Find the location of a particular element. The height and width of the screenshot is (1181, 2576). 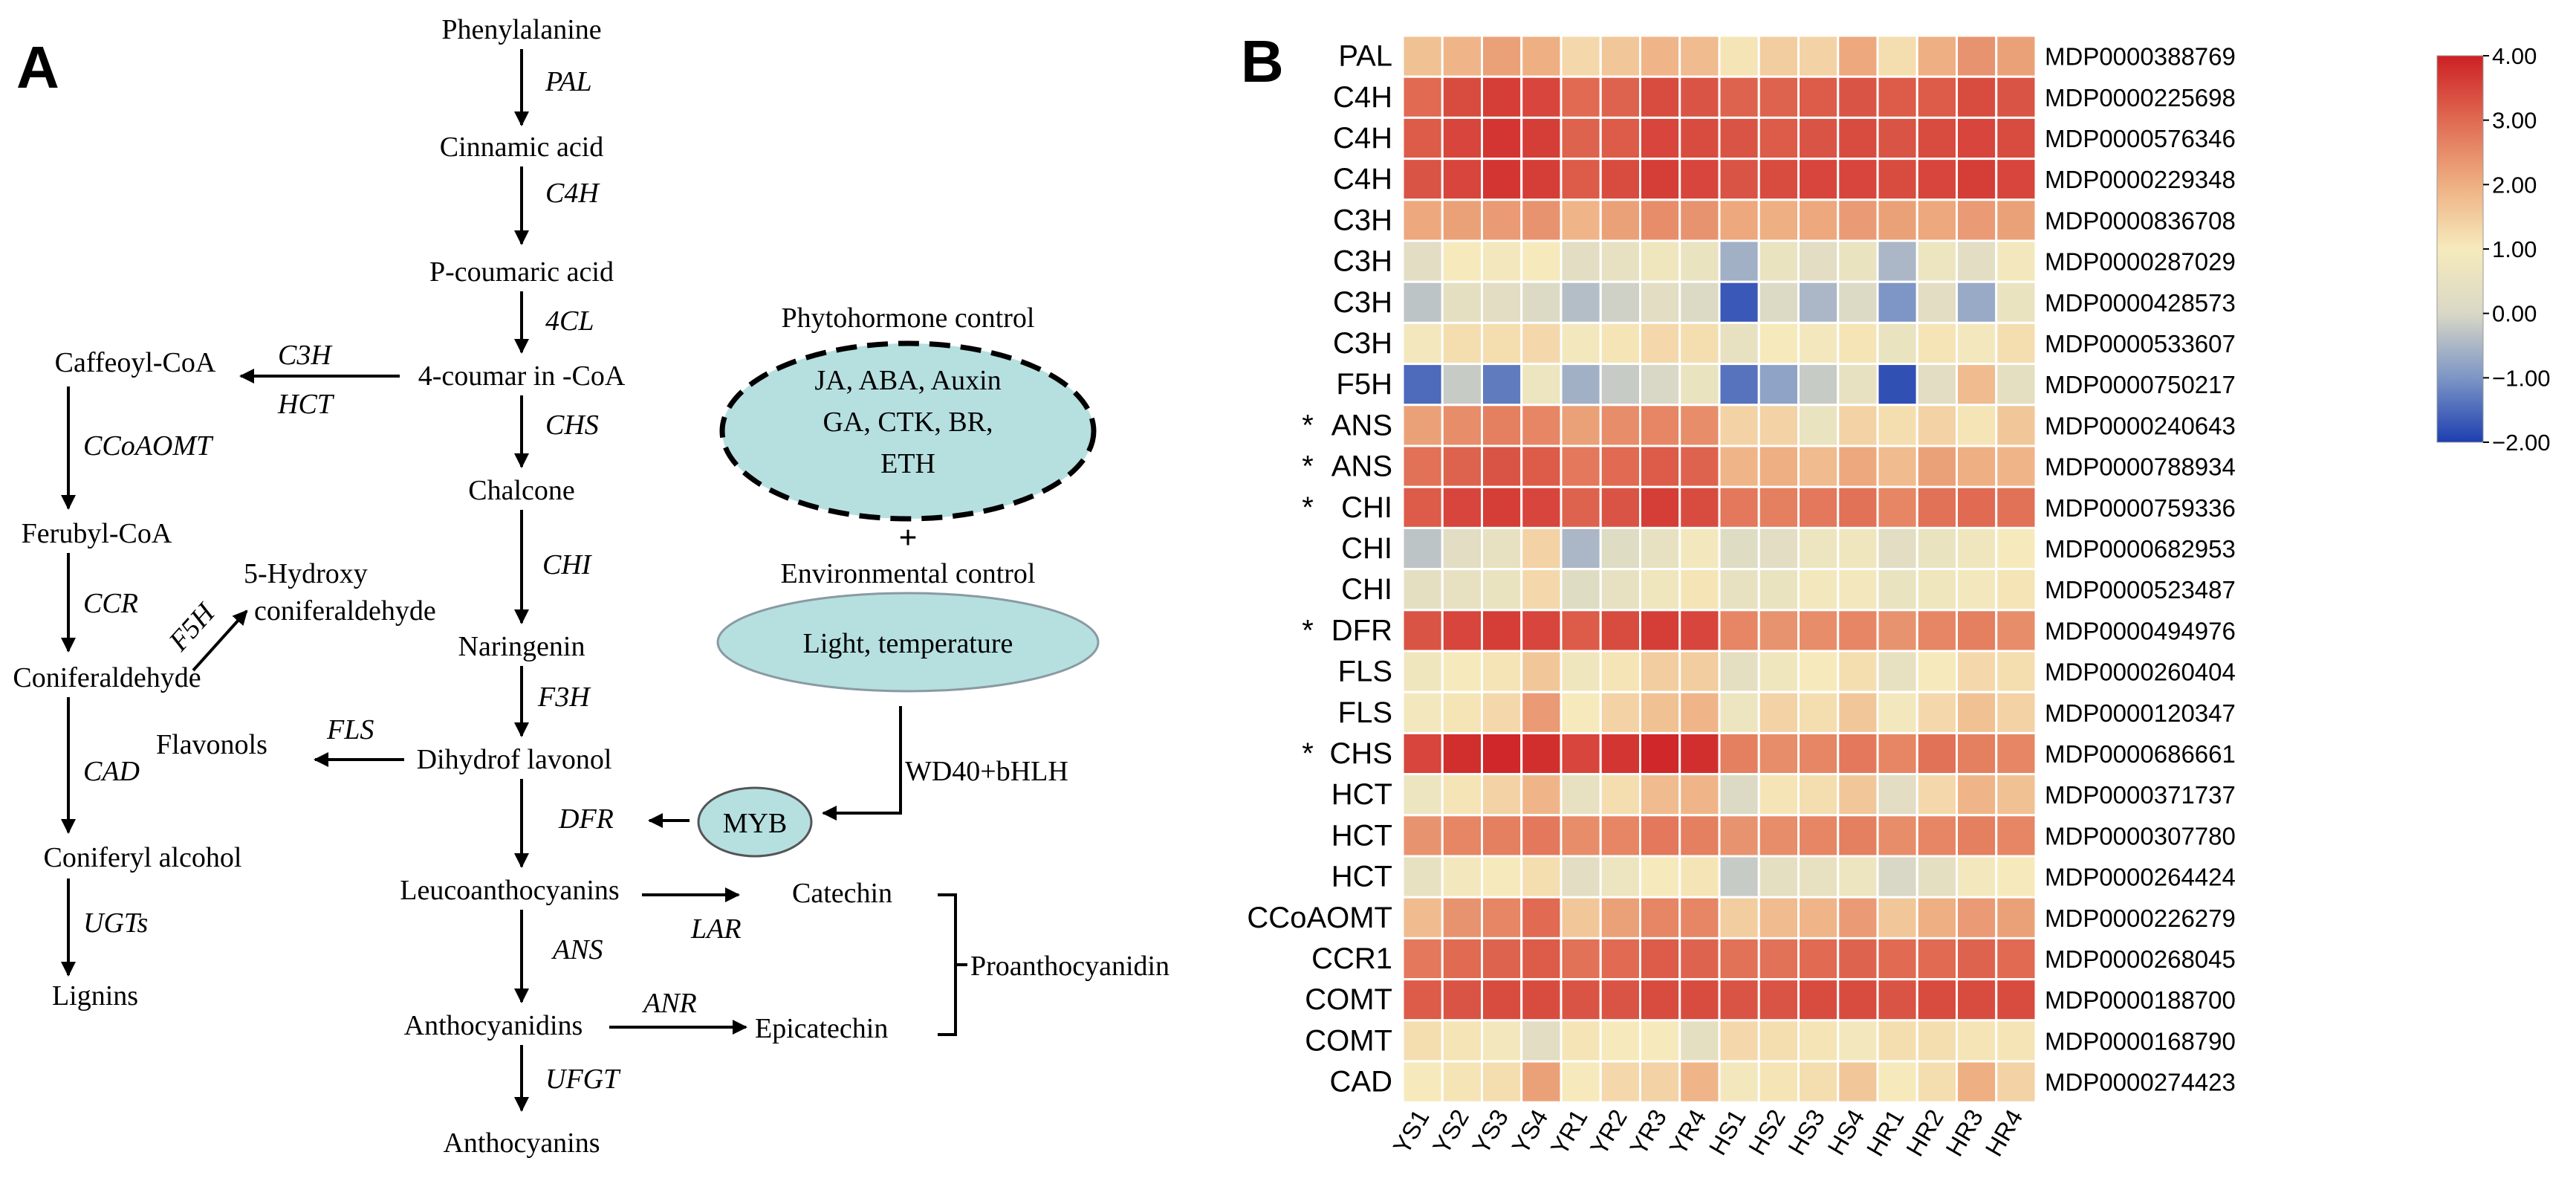

significance-star: * is located at coordinates (1308, 467).